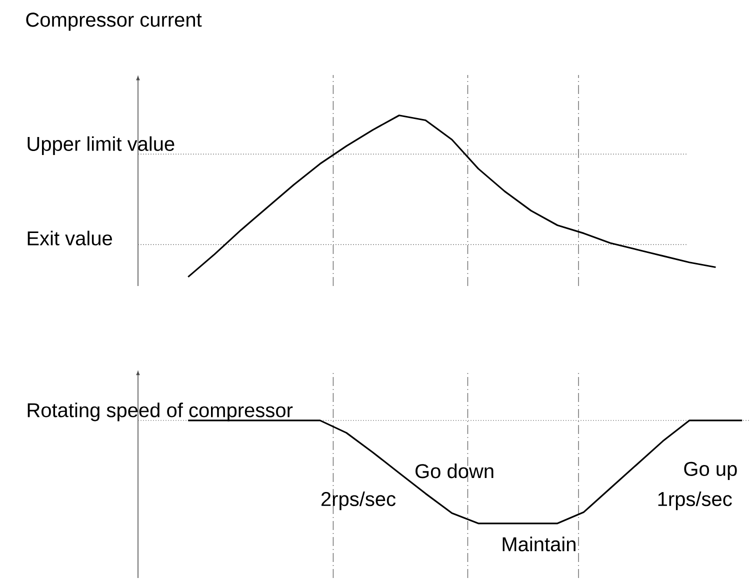 Image resolution: width=755 pixels, height=580 pixels. Describe the element at coordinates (539, 544) in the screenshot. I see `text: Maintain` at that location.